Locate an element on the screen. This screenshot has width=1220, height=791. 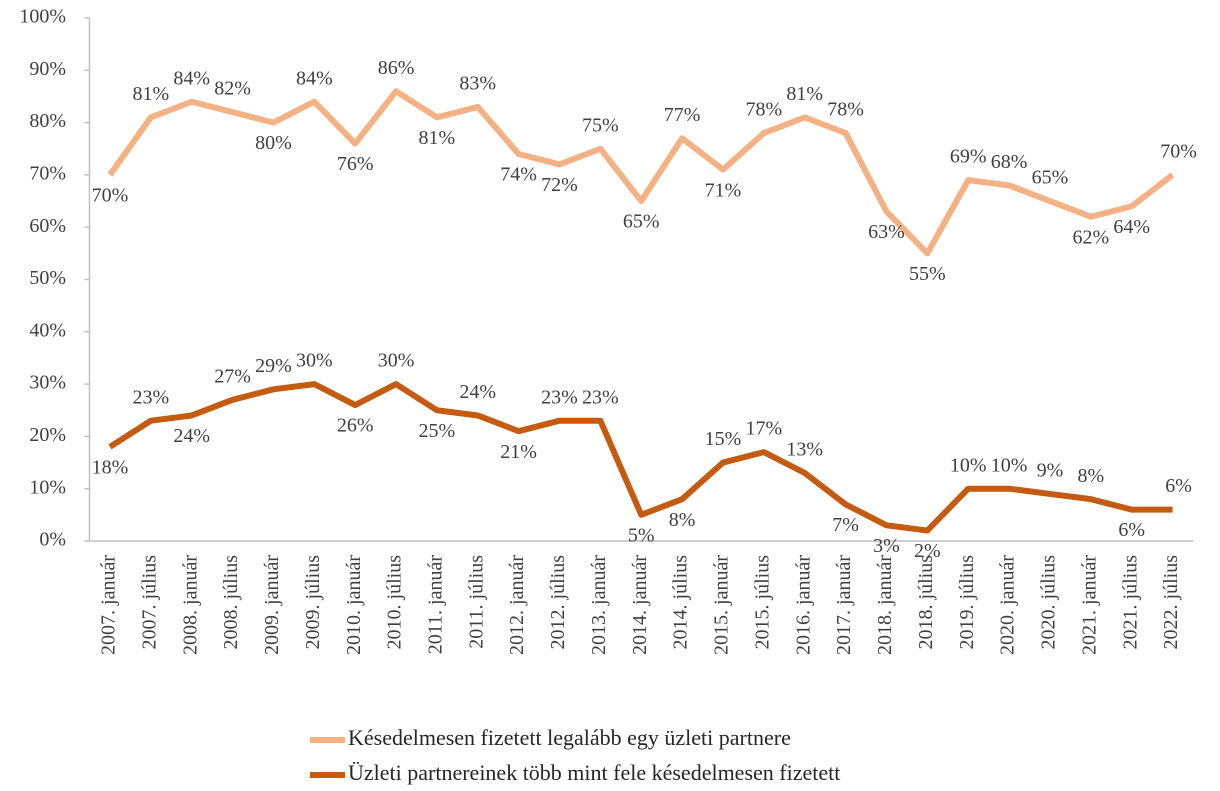
y-tick-label: 20% is located at coordinates (47, 435).